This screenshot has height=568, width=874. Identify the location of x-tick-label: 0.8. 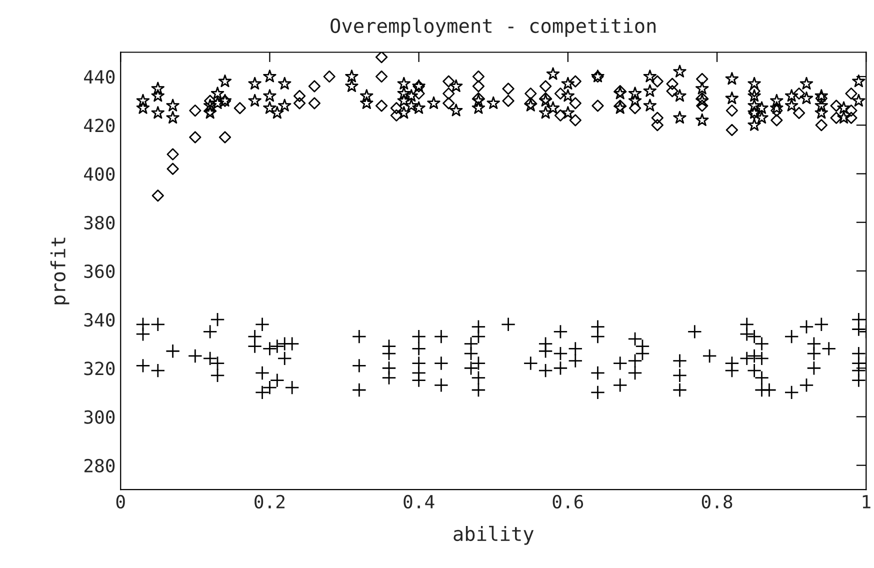
(717, 501).